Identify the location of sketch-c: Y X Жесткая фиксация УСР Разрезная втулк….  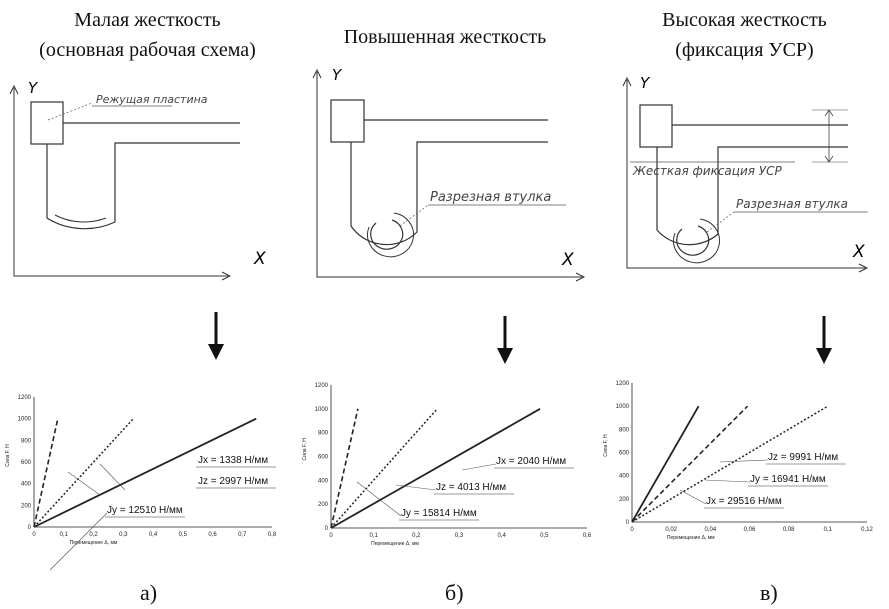
(745, 173).